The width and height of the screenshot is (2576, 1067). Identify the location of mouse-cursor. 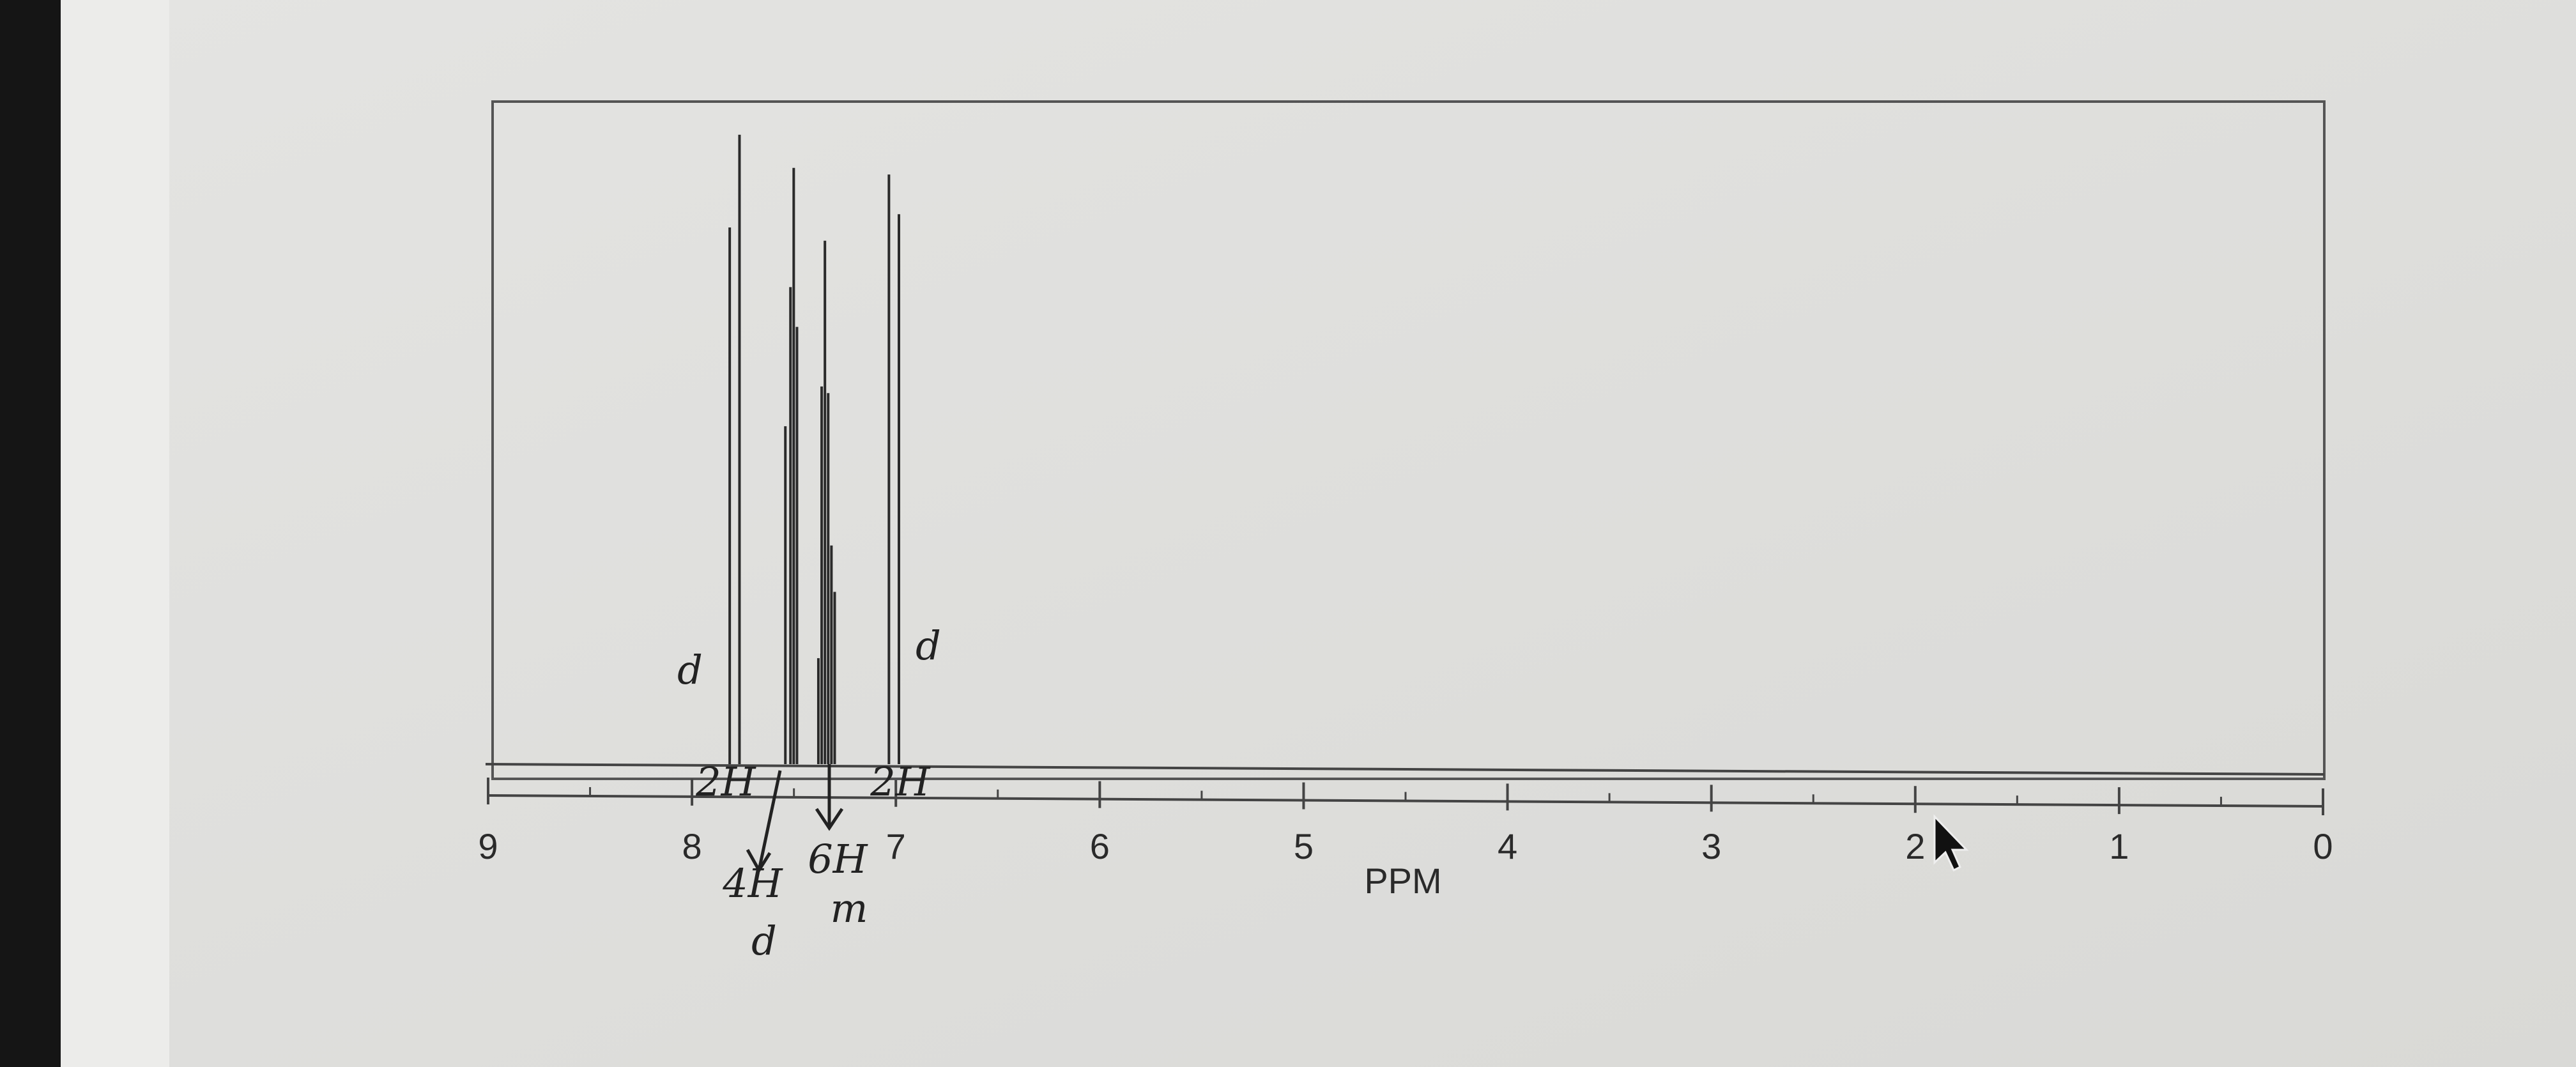
(1951, 843).